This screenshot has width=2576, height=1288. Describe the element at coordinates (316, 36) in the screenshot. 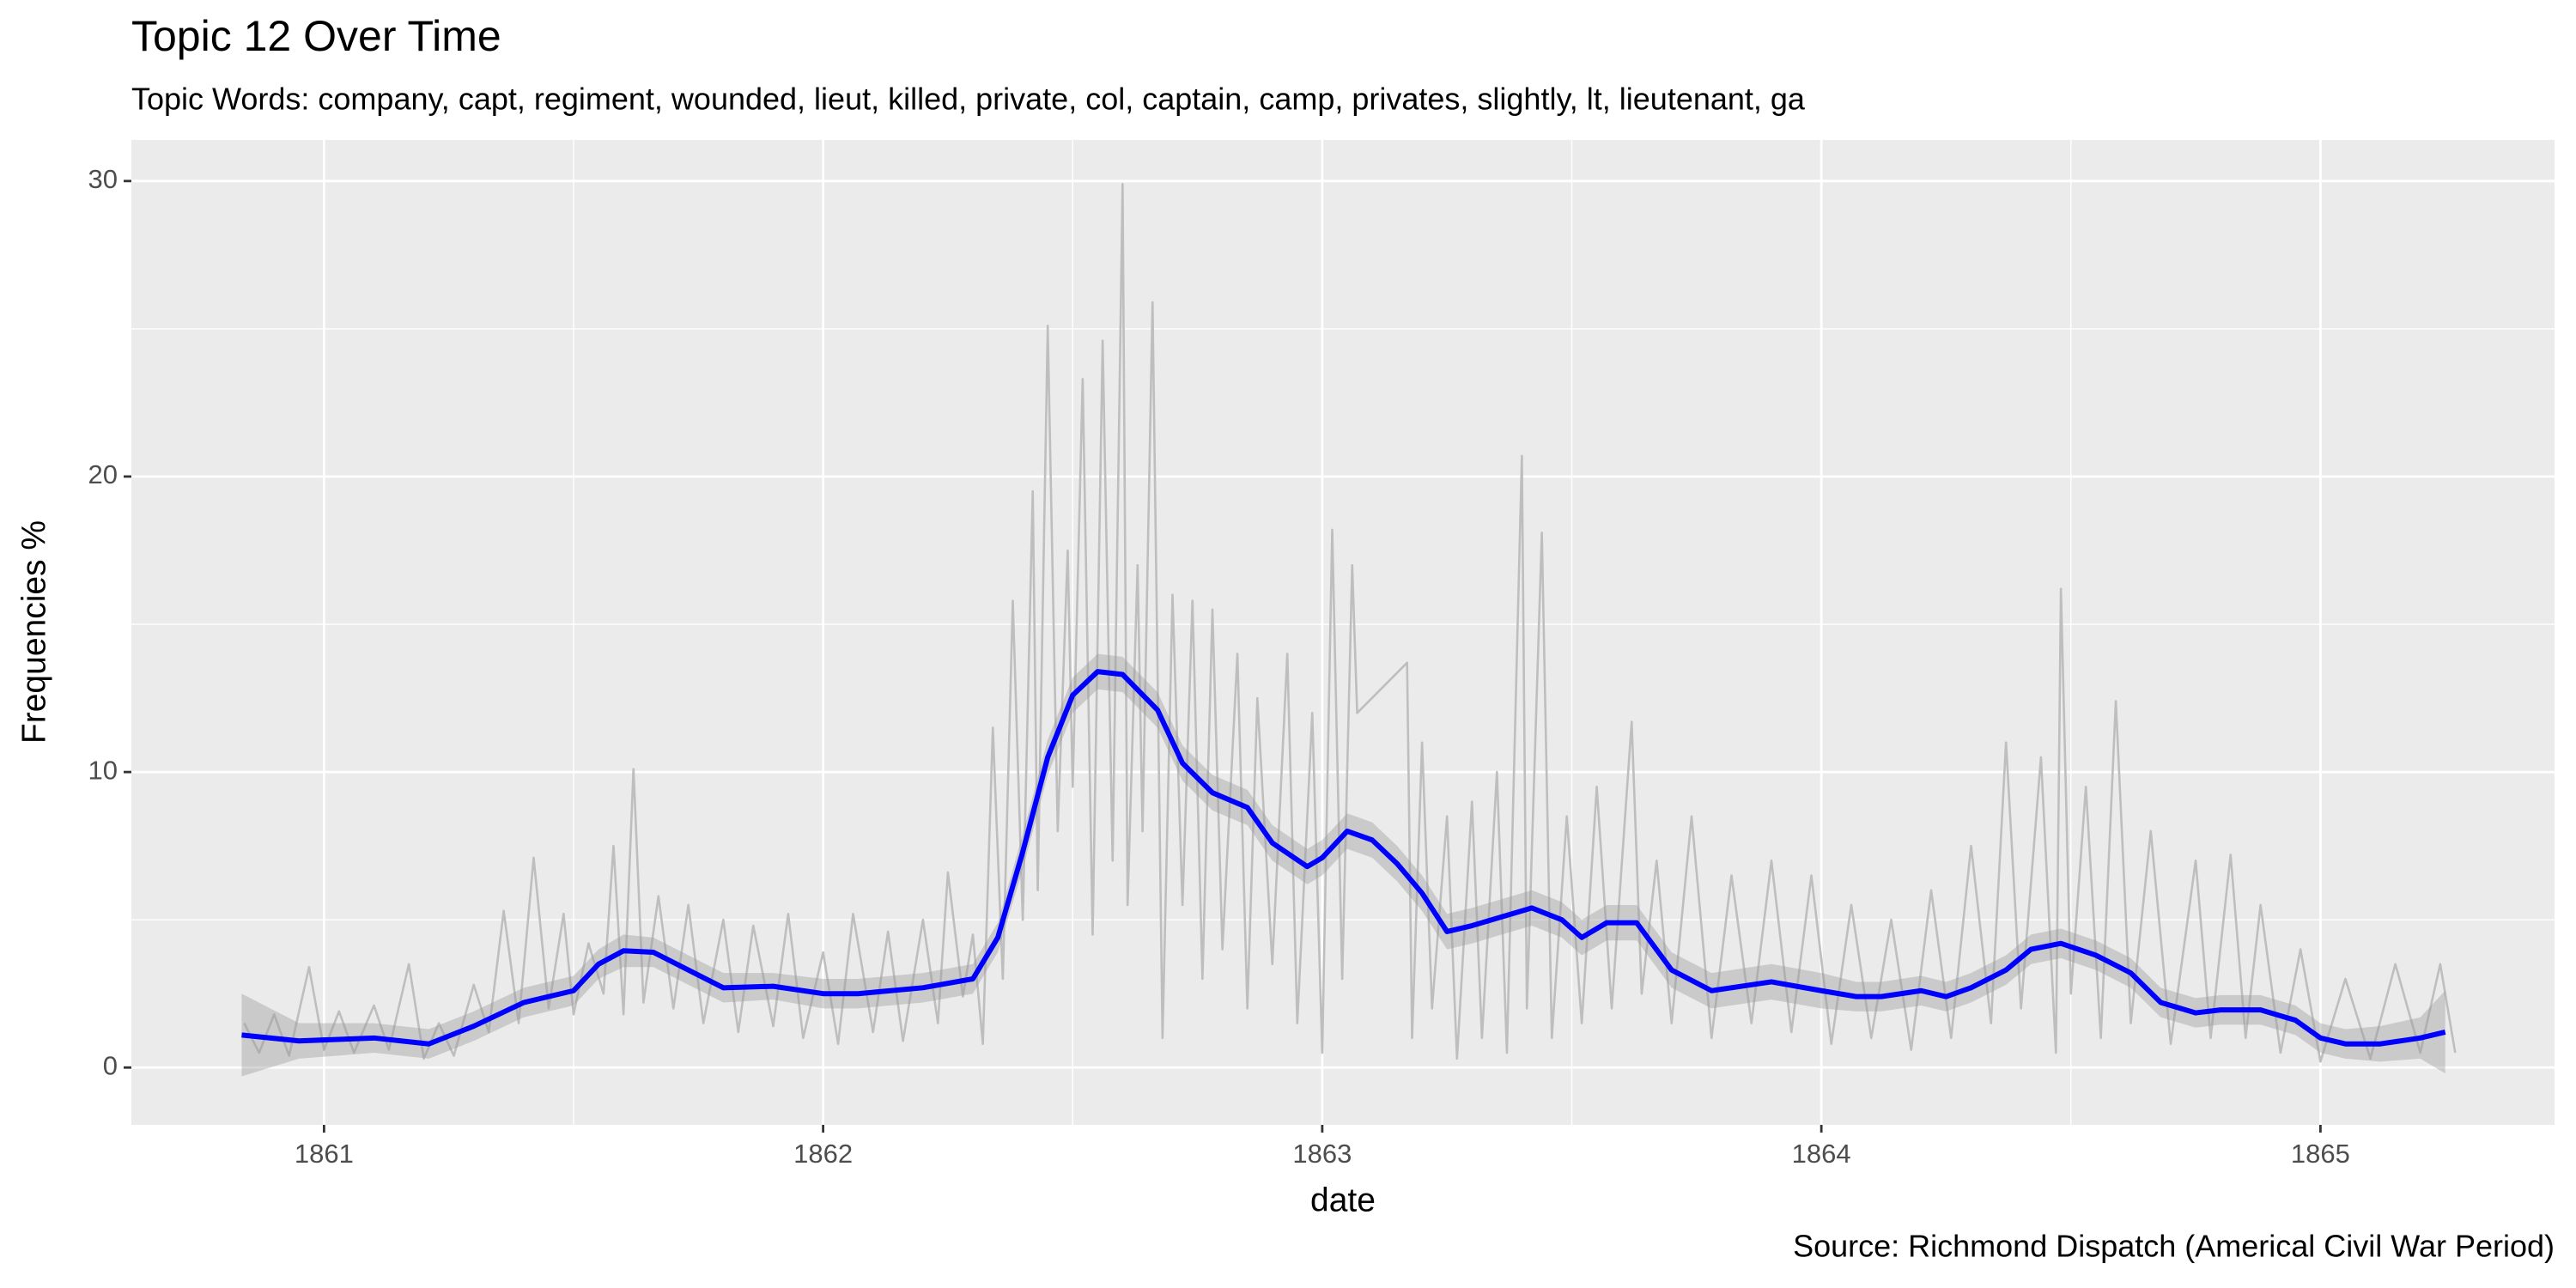

I see `chart-title: Topic 12 Over Time` at that location.